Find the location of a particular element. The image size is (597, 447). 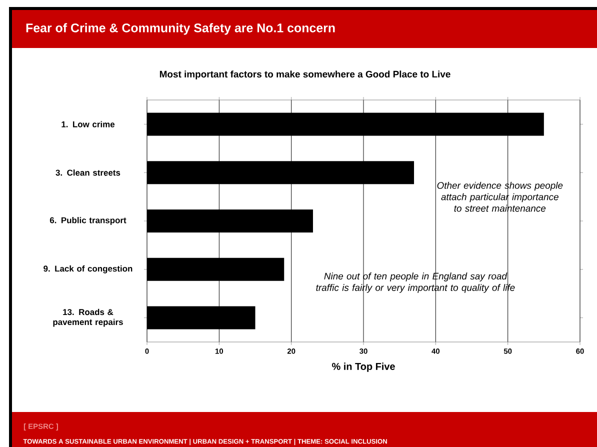

y-tick-label: 9. Lack of congestion is located at coordinates (88, 269).